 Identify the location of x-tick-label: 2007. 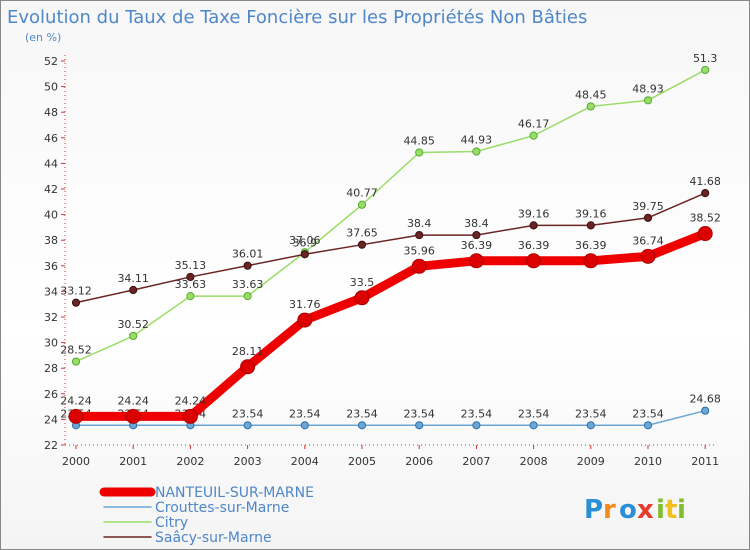
(476, 461).